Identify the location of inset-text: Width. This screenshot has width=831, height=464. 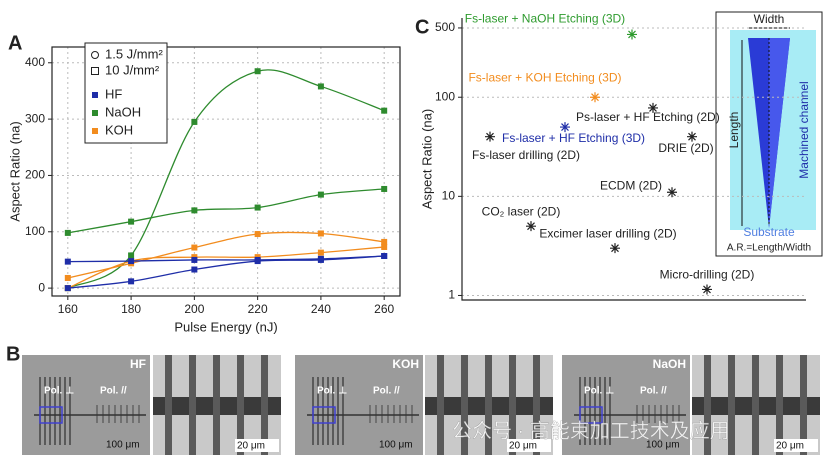
(769, 19).